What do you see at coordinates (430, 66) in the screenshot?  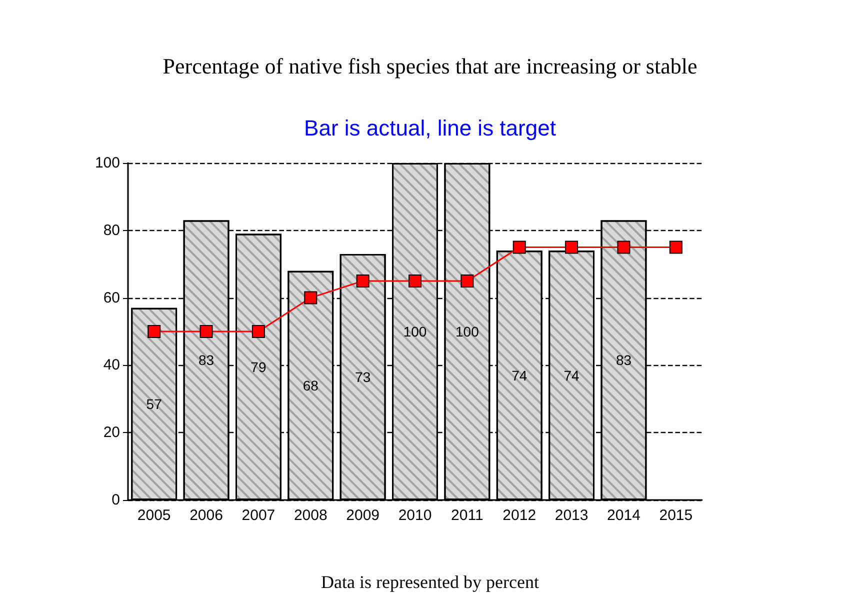 I see `chart-title: Percentage of native fish species that are increasing or stable` at bounding box center [430, 66].